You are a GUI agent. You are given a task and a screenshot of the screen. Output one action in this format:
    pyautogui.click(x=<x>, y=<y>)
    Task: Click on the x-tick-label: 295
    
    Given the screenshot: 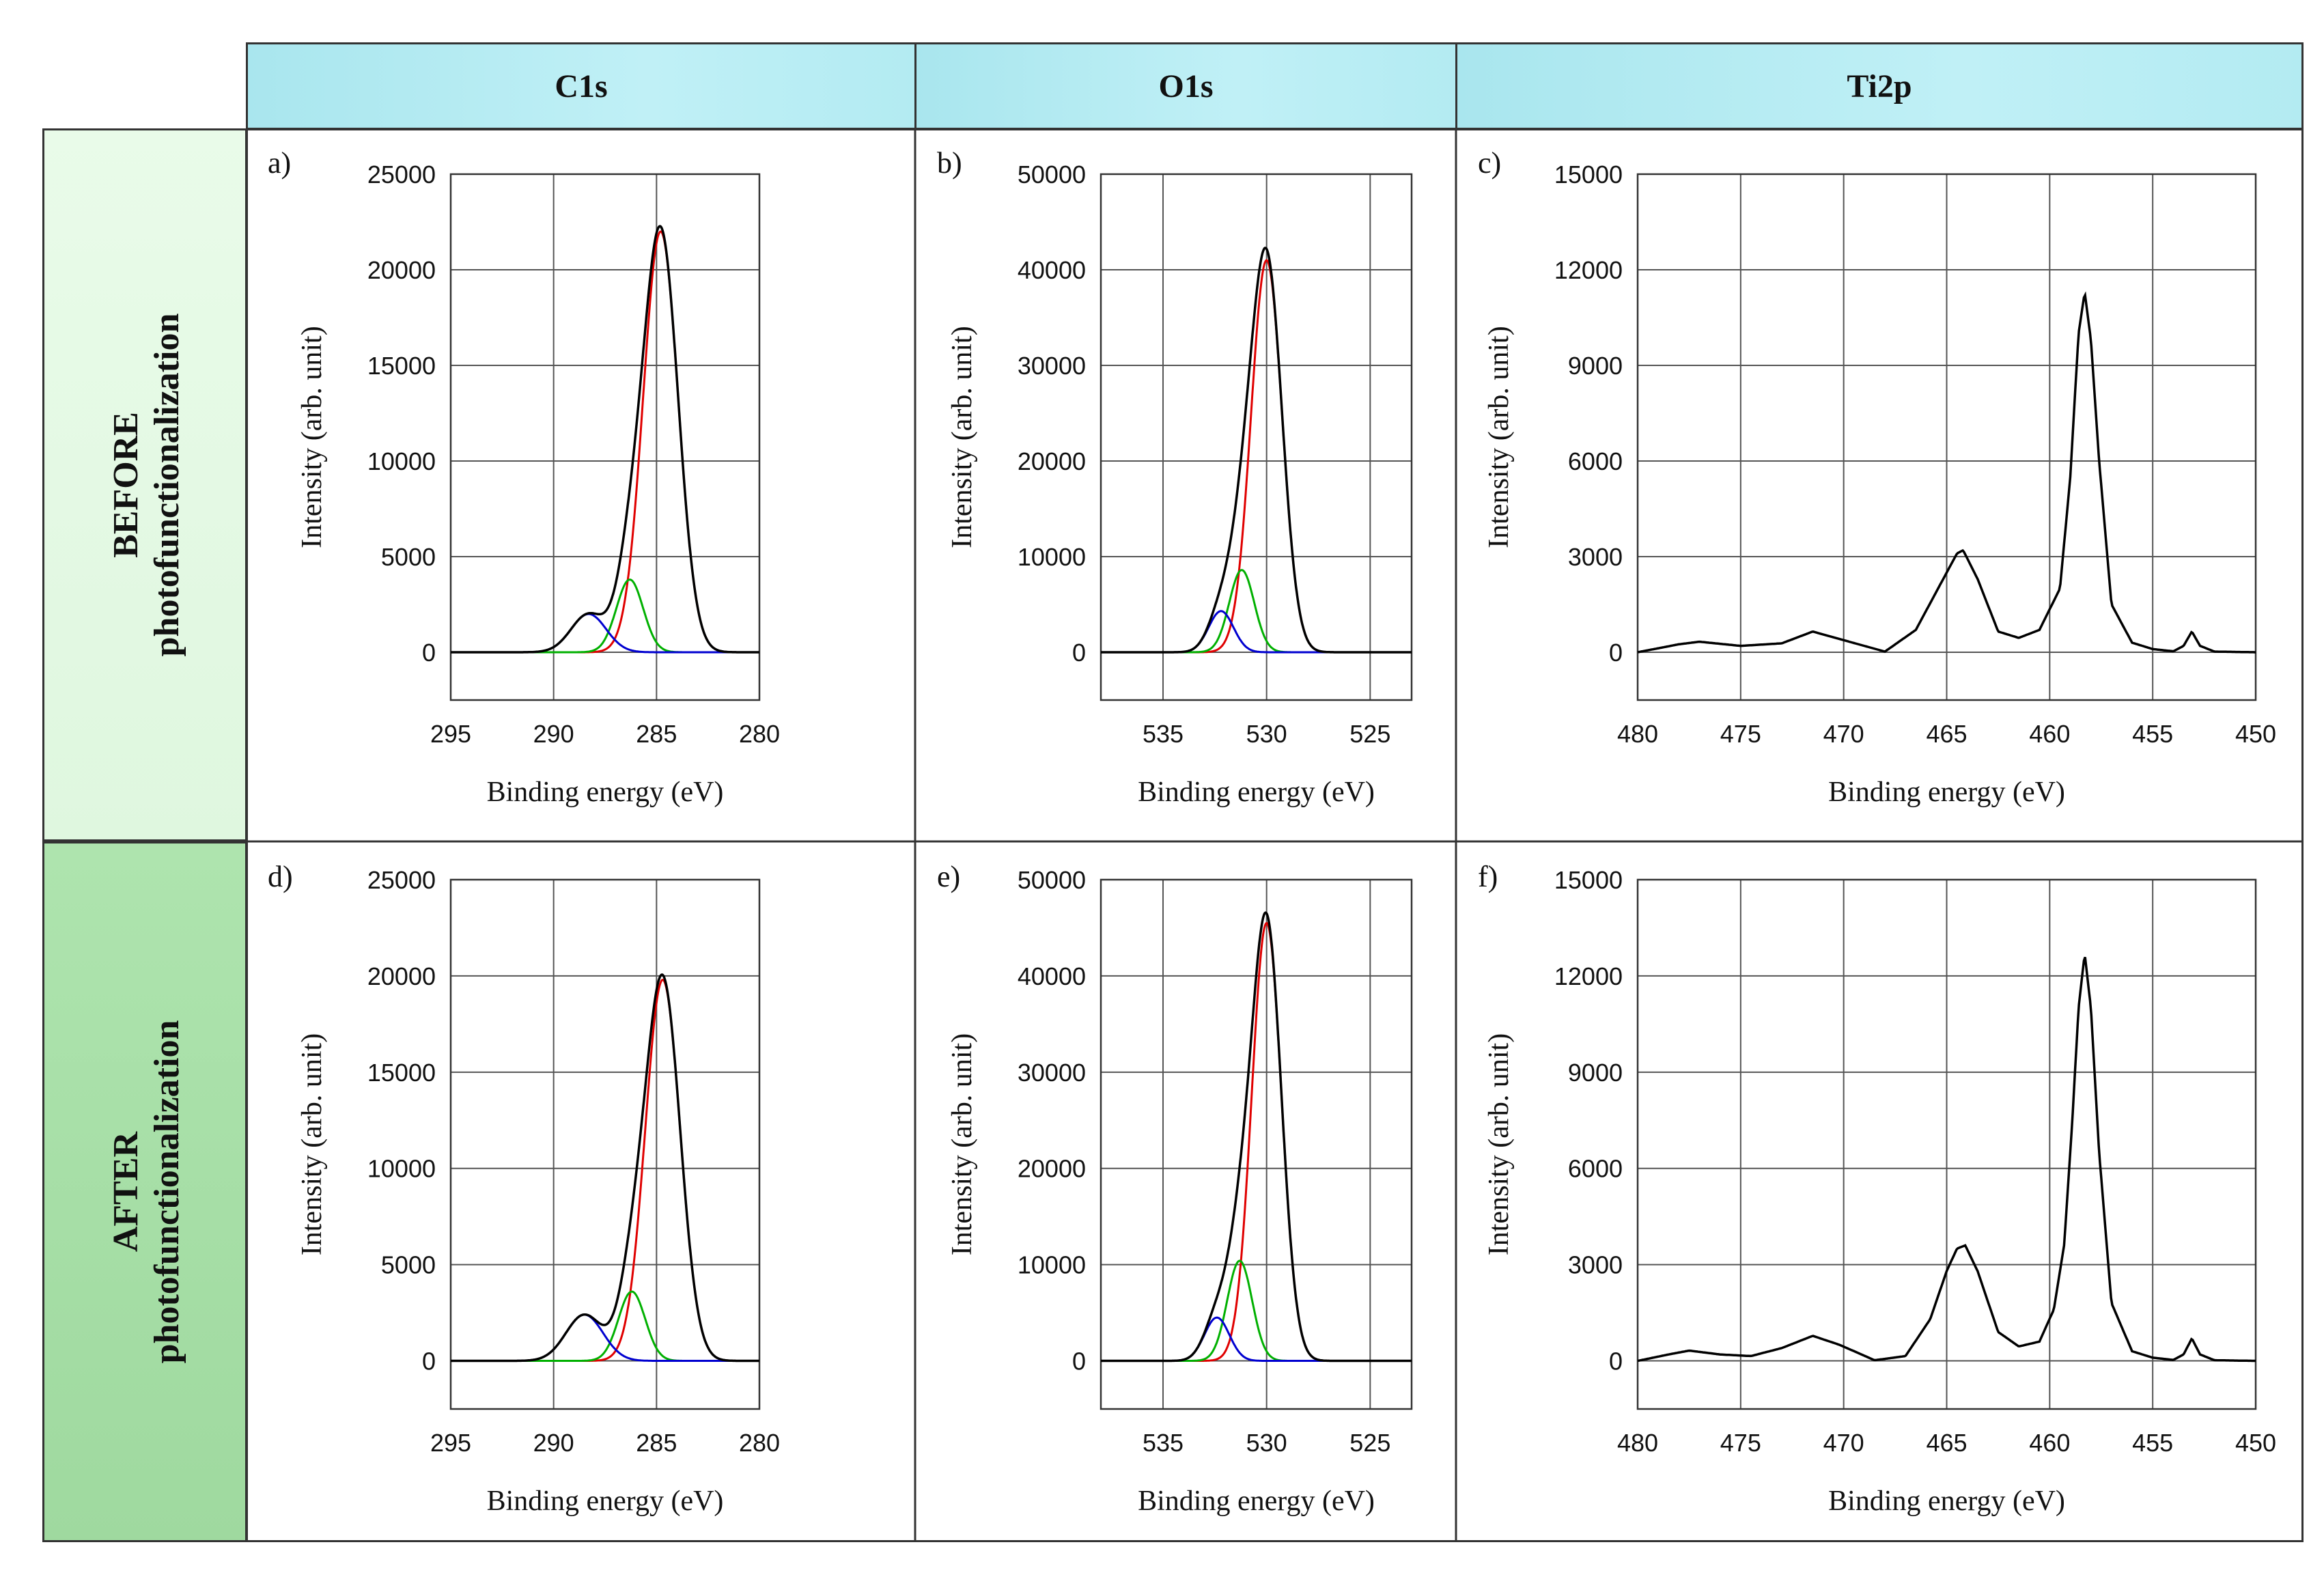 What is the action you would take?
    pyautogui.click(x=450, y=734)
    